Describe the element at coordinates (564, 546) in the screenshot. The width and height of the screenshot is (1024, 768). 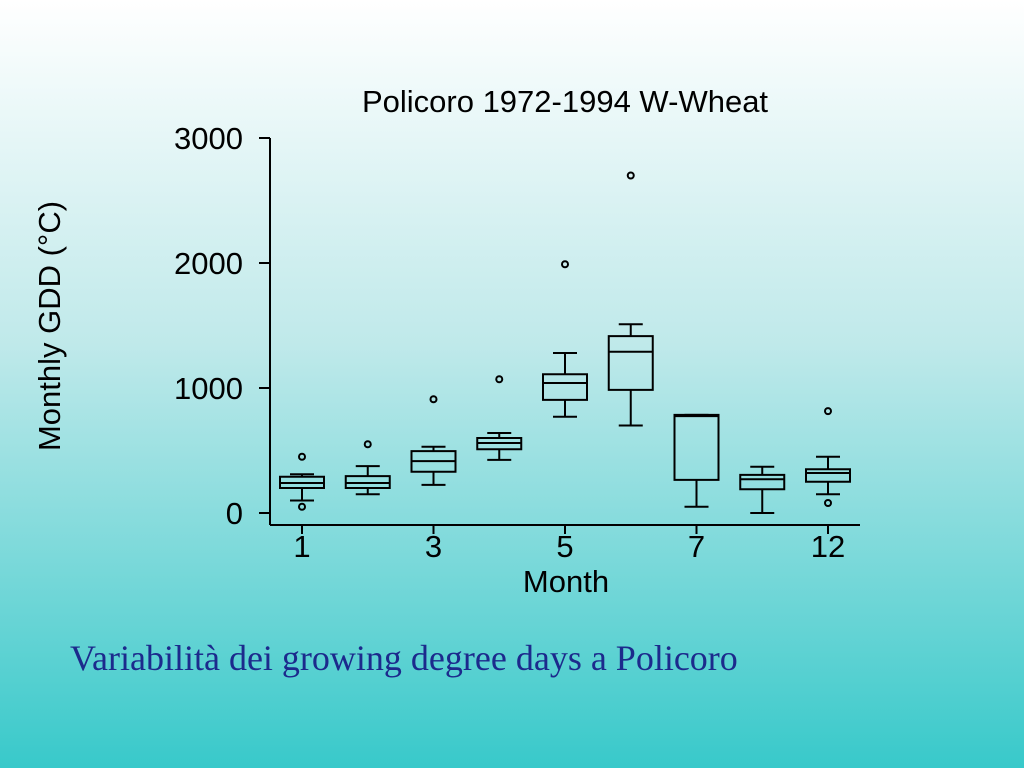
I see `x-tick-label: 5` at that location.